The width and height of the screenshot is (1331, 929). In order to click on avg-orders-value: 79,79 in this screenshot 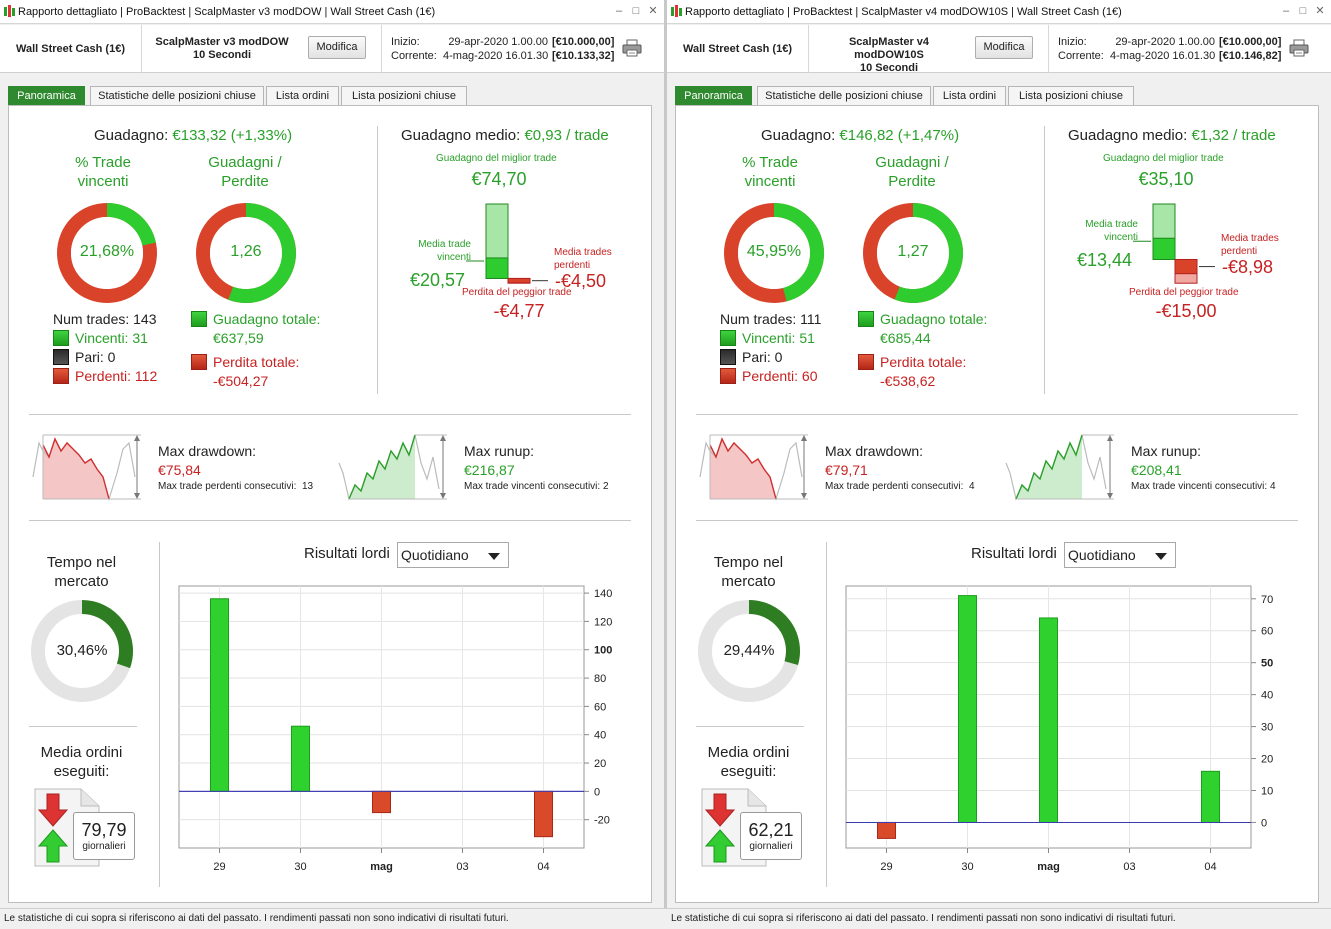, I will do `click(104, 830)`.